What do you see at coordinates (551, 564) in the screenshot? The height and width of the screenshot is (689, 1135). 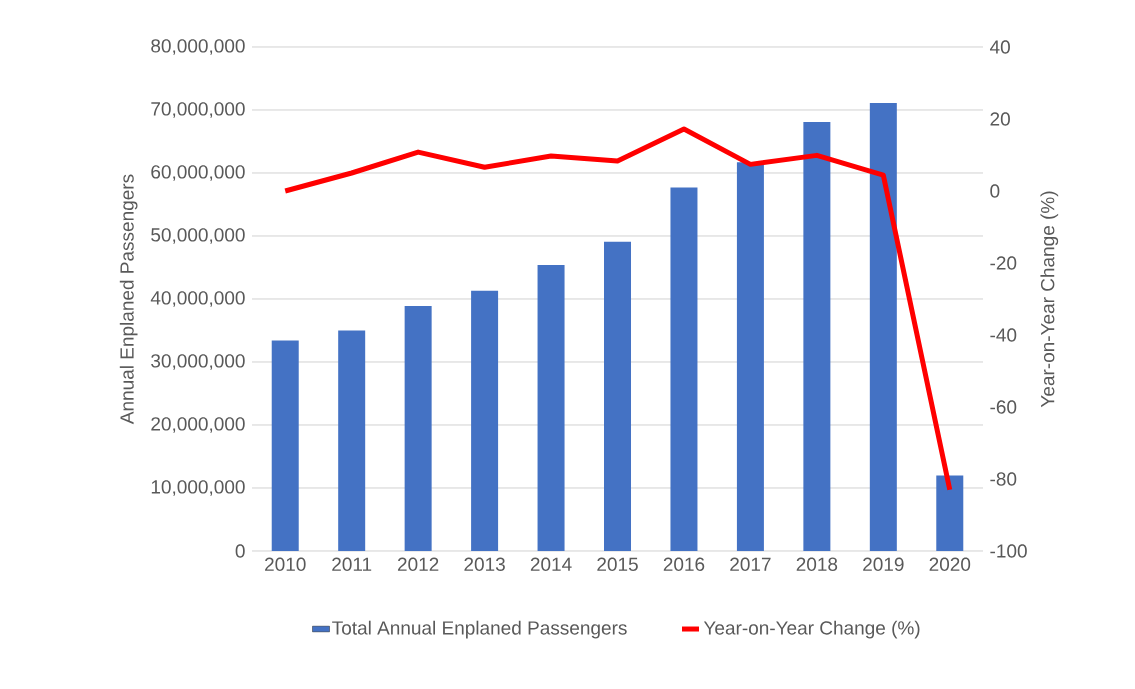 I see `x-tick-label: 2014` at bounding box center [551, 564].